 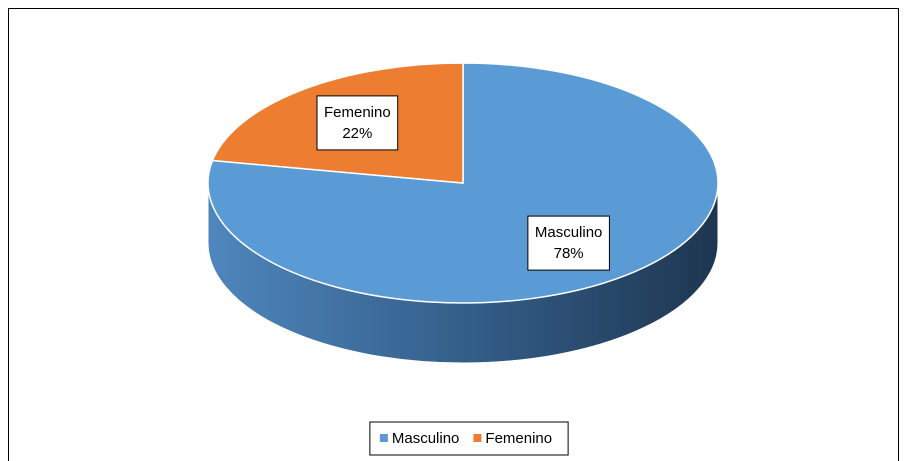 I want to click on legend: Masculino Femenino, so click(x=469, y=438).